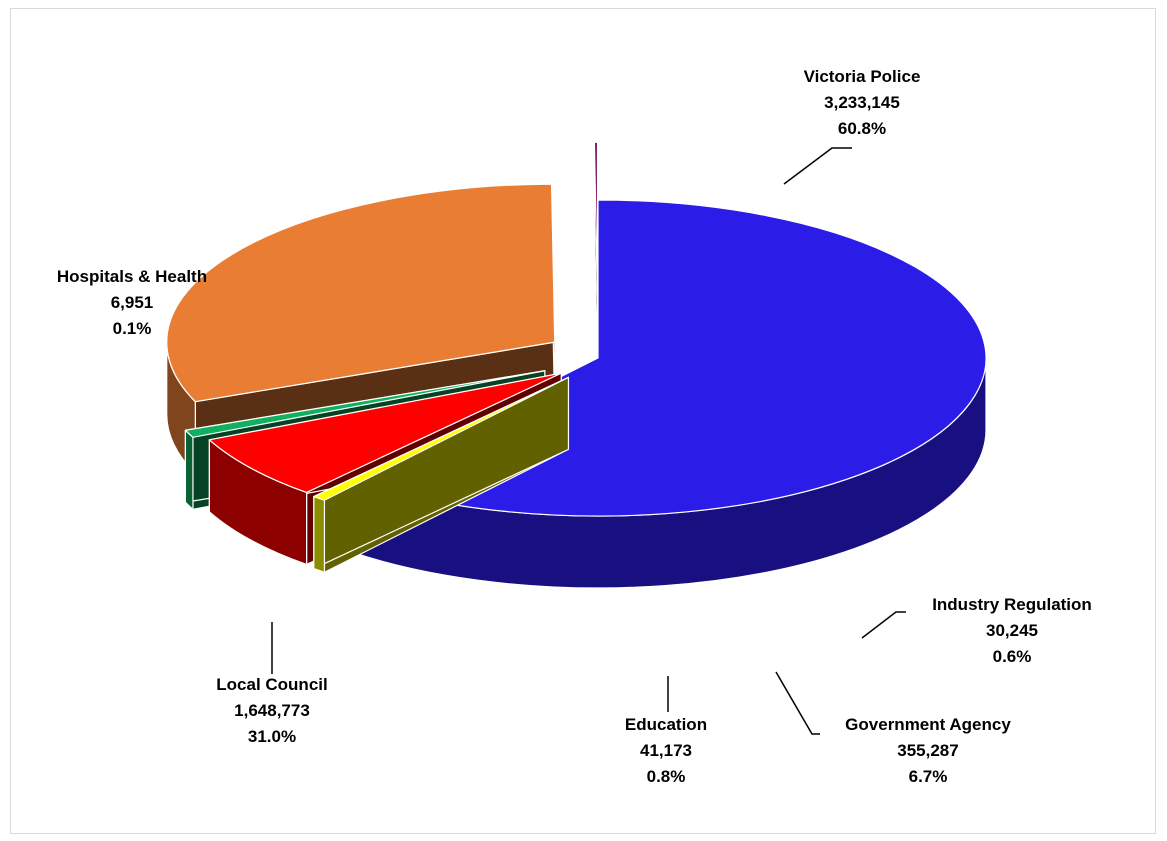  Describe the element at coordinates (666, 776) in the screenshot. I see `slice-percent-label: 0.8%` at that location.